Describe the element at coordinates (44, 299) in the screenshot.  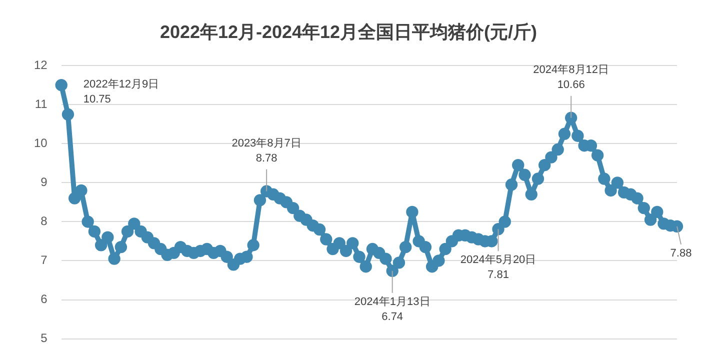
I see `y-tick-label: 6` at that location.